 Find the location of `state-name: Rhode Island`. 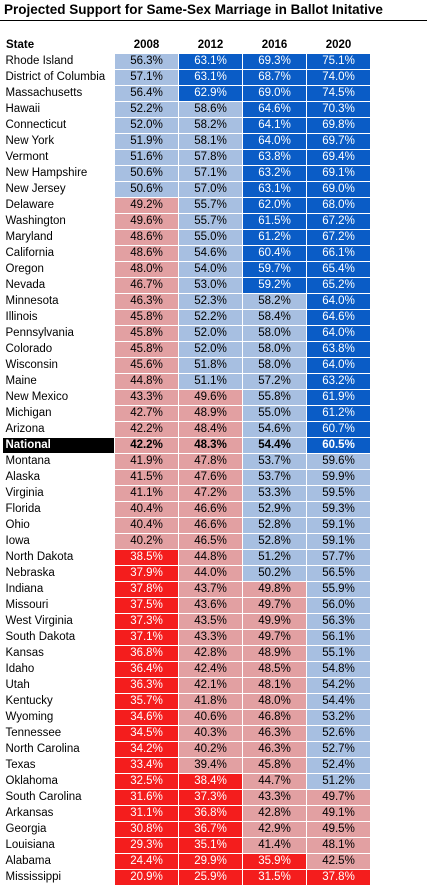

state-name: Rhode Island is located at coordinates (58, 61).